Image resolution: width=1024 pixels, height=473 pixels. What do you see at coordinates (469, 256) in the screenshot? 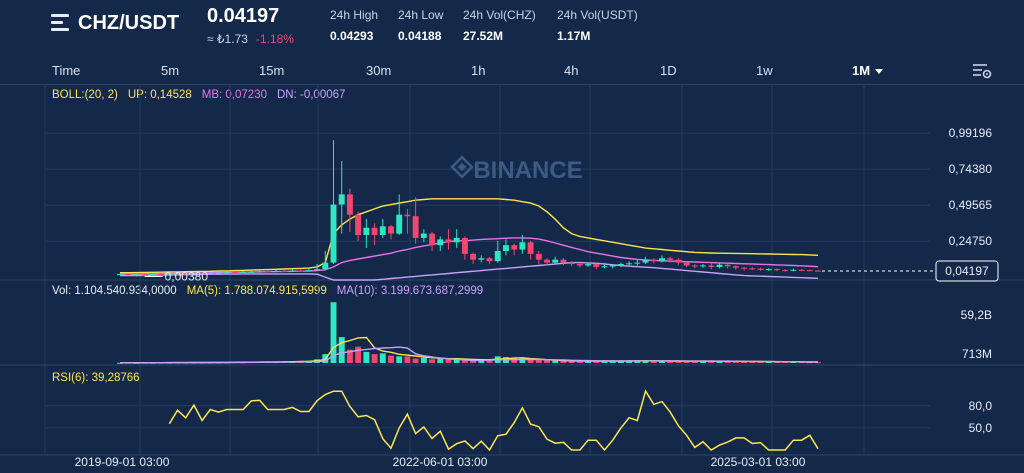
I see `boll-mb-line` at bounding box center [469, 256].